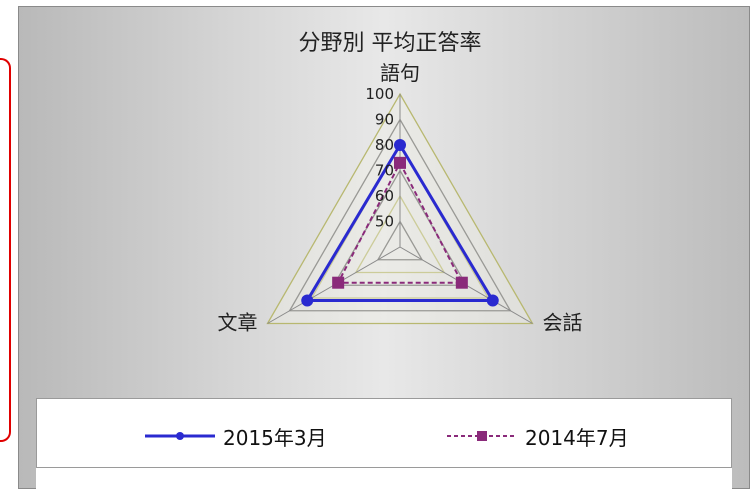 This screenshot has height=489, width=751. Describe the element at coordinates (275, 437) in the screenshot. I see `legend-label-2015: 2015年3月` at that location.